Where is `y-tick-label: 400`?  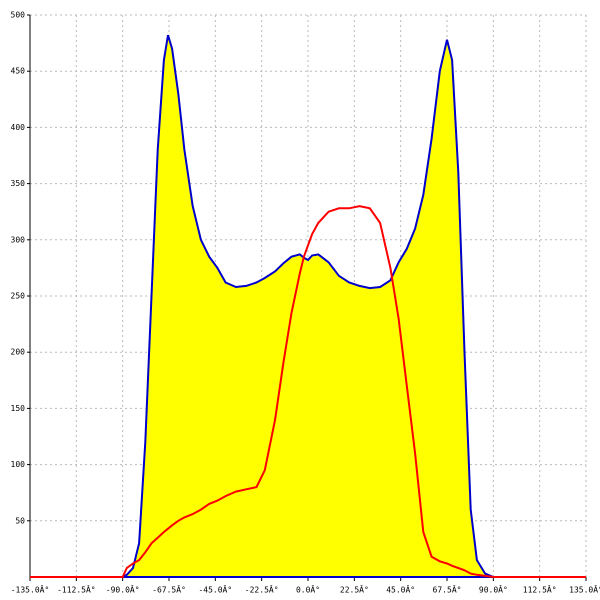
y-tick-label: 400 is located at coordinates (18, 127).